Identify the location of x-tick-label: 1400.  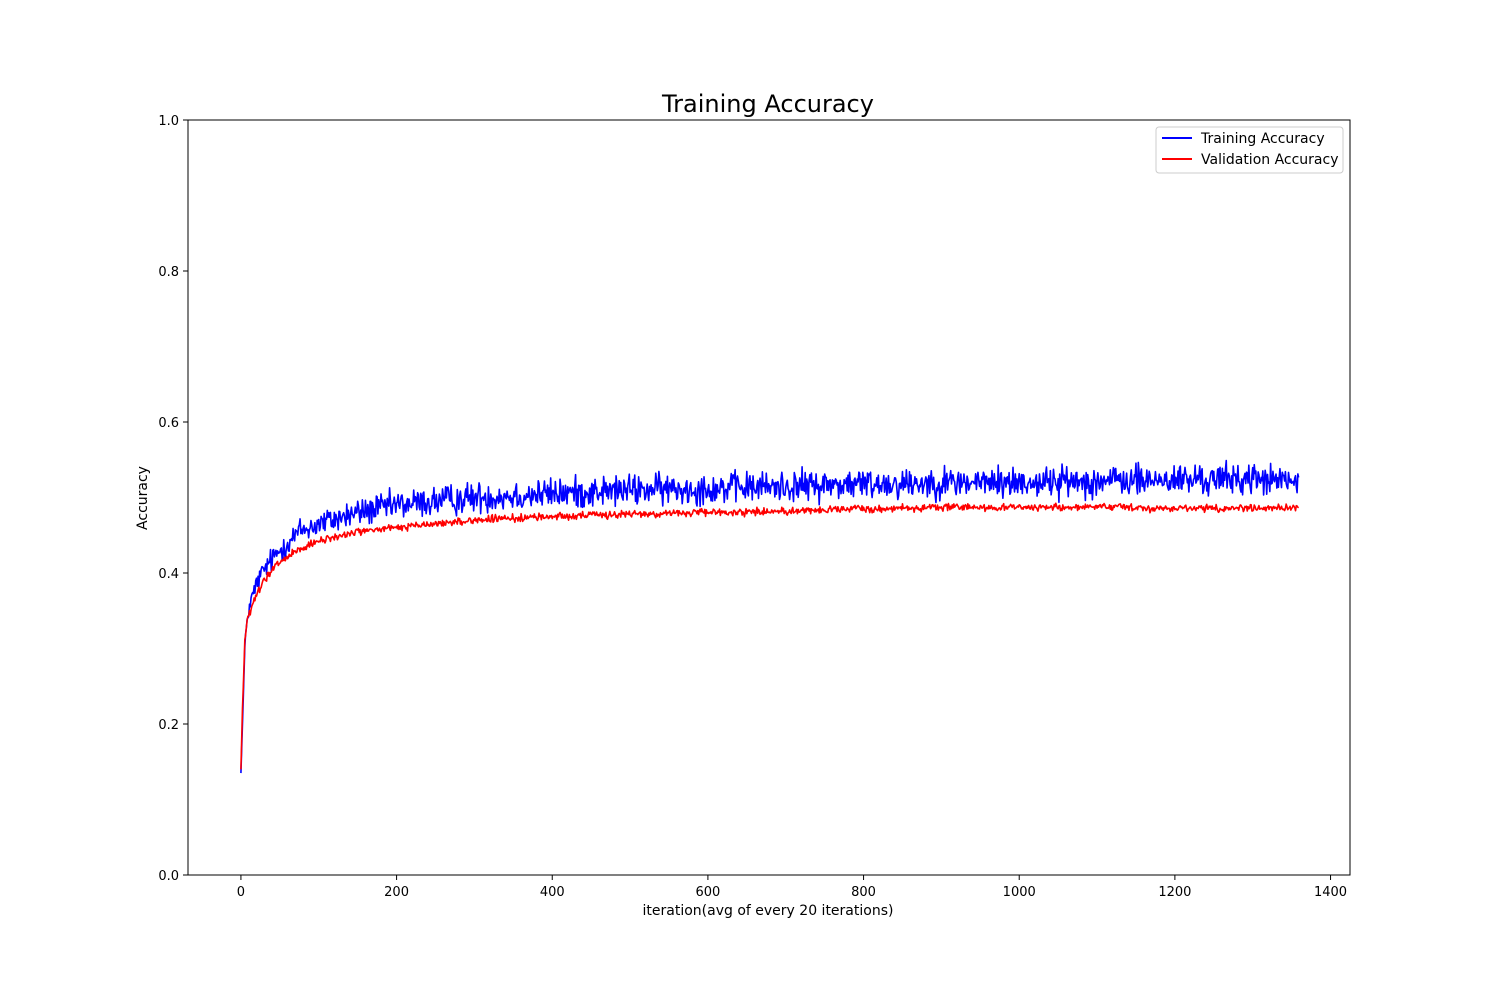
(1330, 892).